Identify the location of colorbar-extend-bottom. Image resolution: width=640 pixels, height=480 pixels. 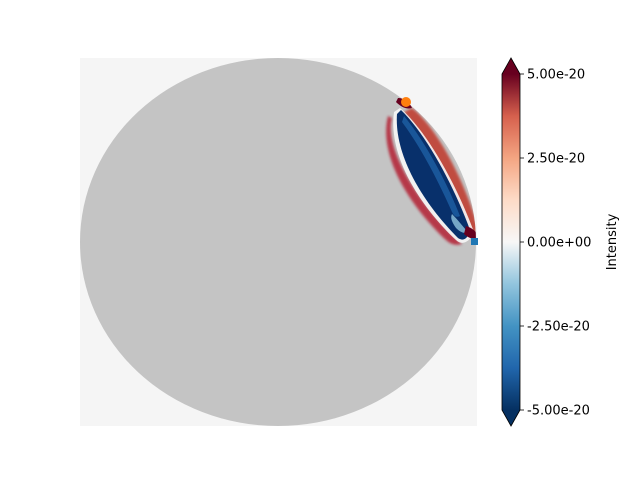
(511, 418).